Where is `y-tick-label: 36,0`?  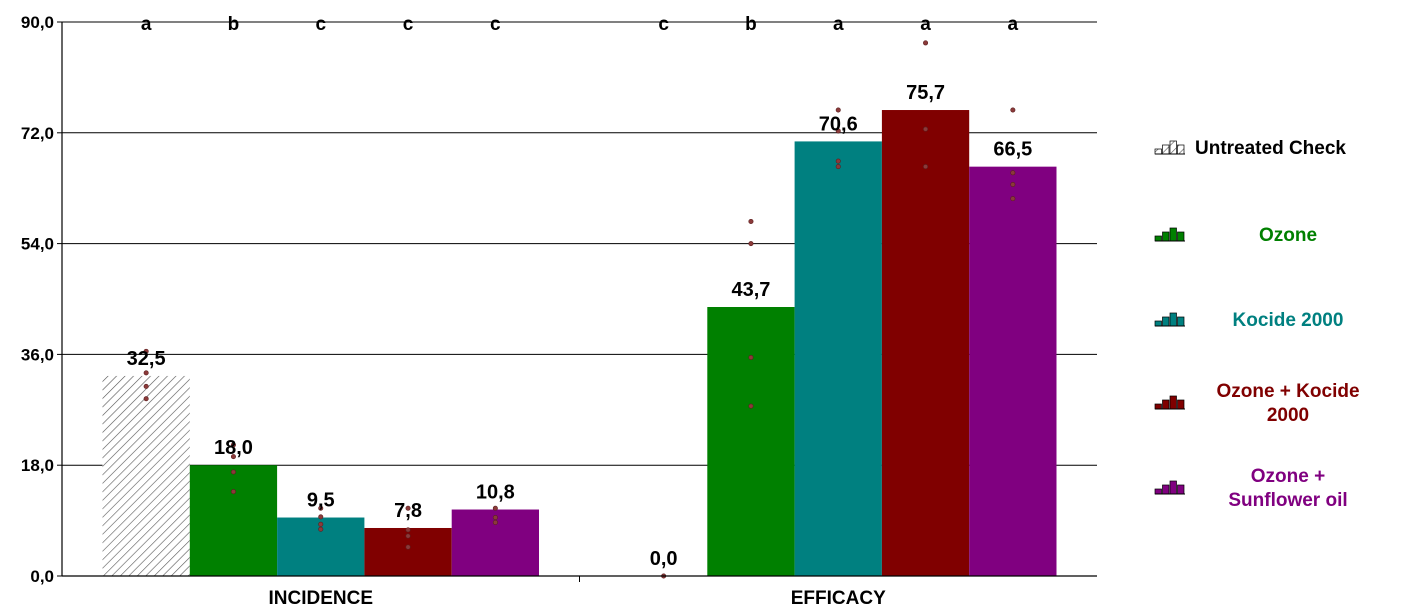
y-tick-label: 36,0 is located at coordinates (37, 354).